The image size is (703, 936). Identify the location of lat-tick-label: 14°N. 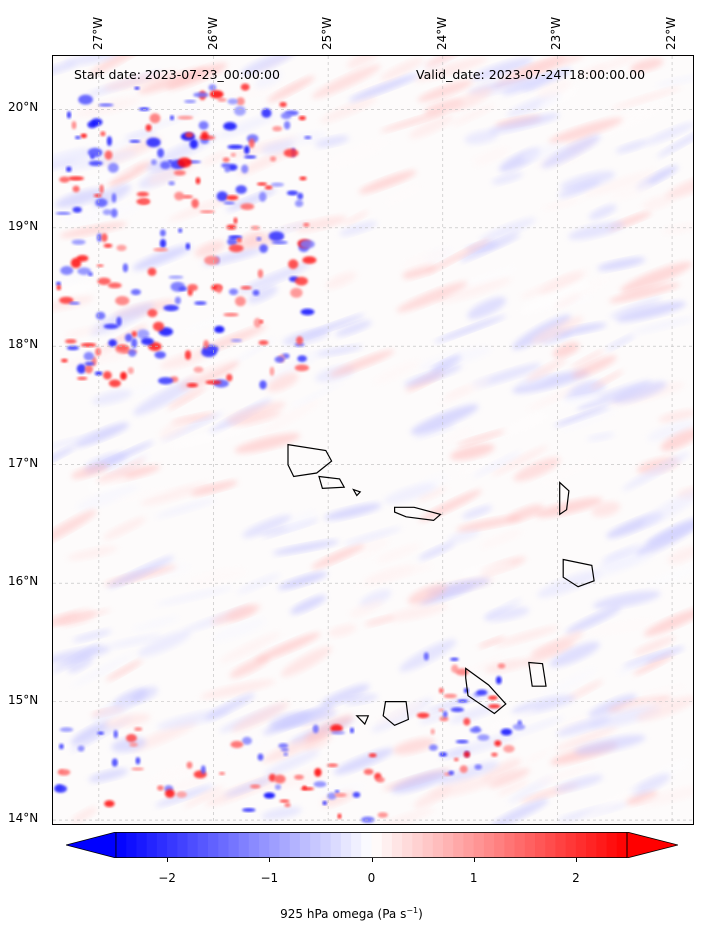
(23, 818).